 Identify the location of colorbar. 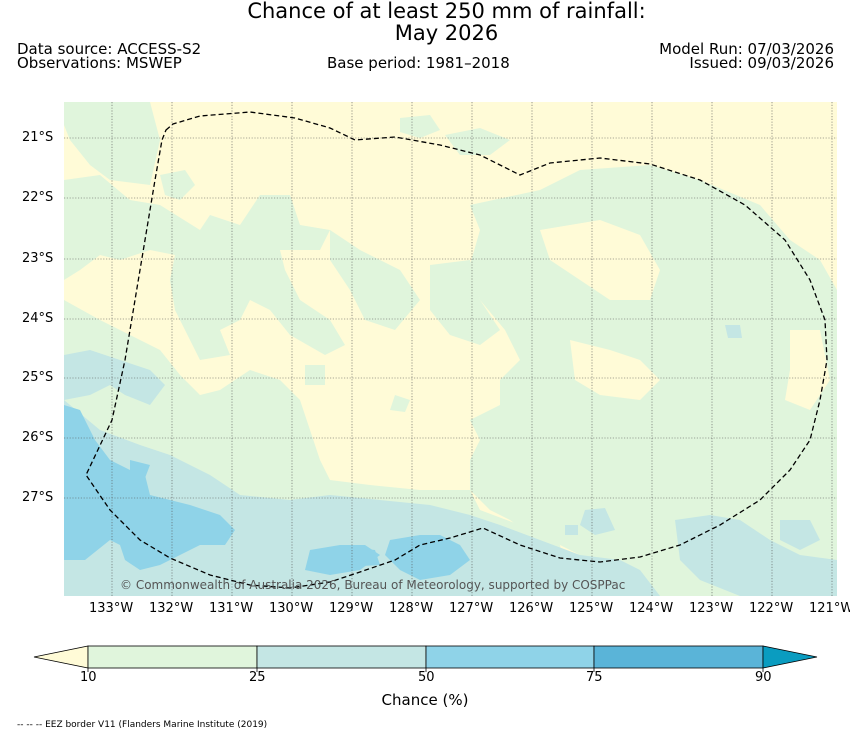
(425, 658).